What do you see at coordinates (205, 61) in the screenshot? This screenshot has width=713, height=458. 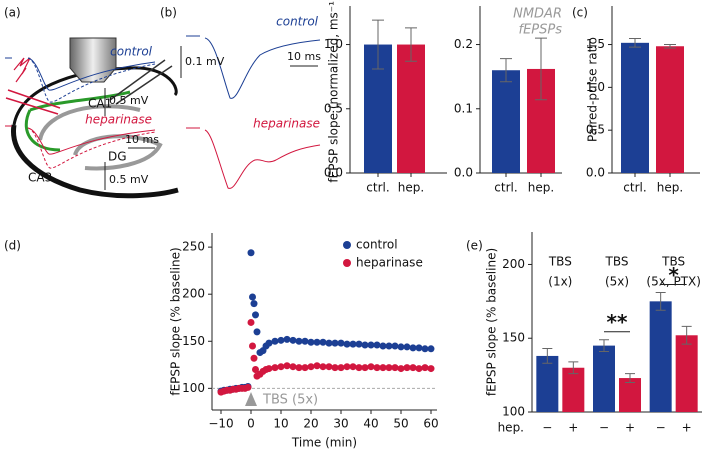 I see `scale-bar-label: 0.1 mV` at bounding box center [205, 61].